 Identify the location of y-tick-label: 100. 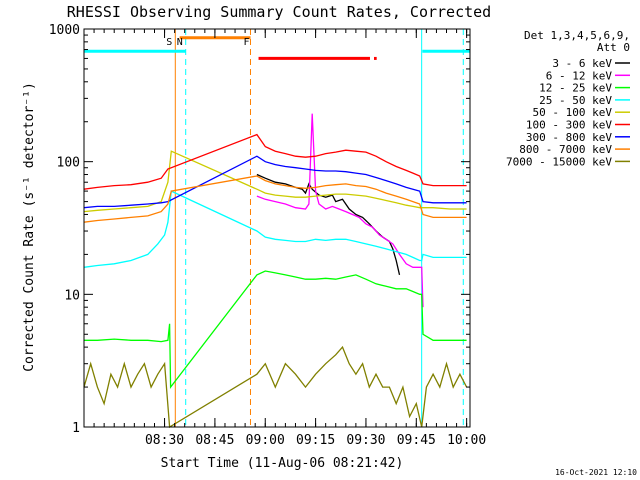
(68, 163).